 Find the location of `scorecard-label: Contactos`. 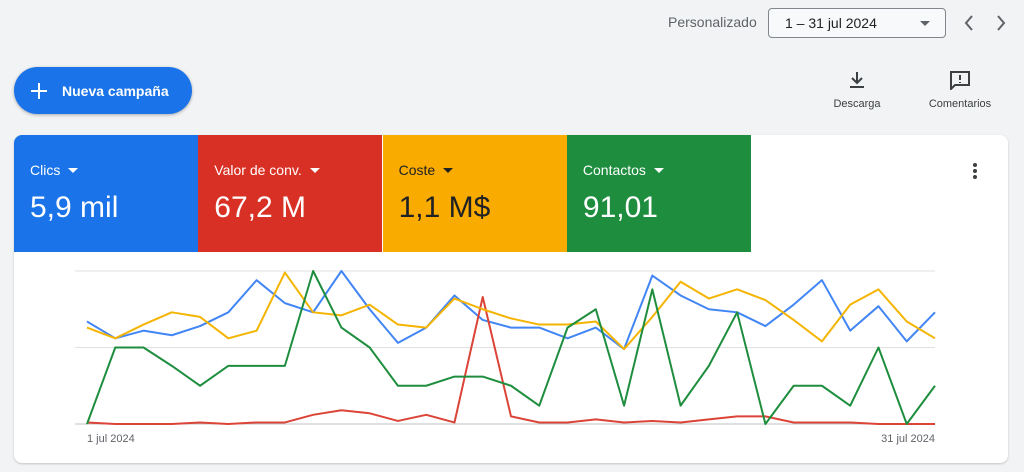

scorecard-label: Contactos is located at coordinates (623, 170).